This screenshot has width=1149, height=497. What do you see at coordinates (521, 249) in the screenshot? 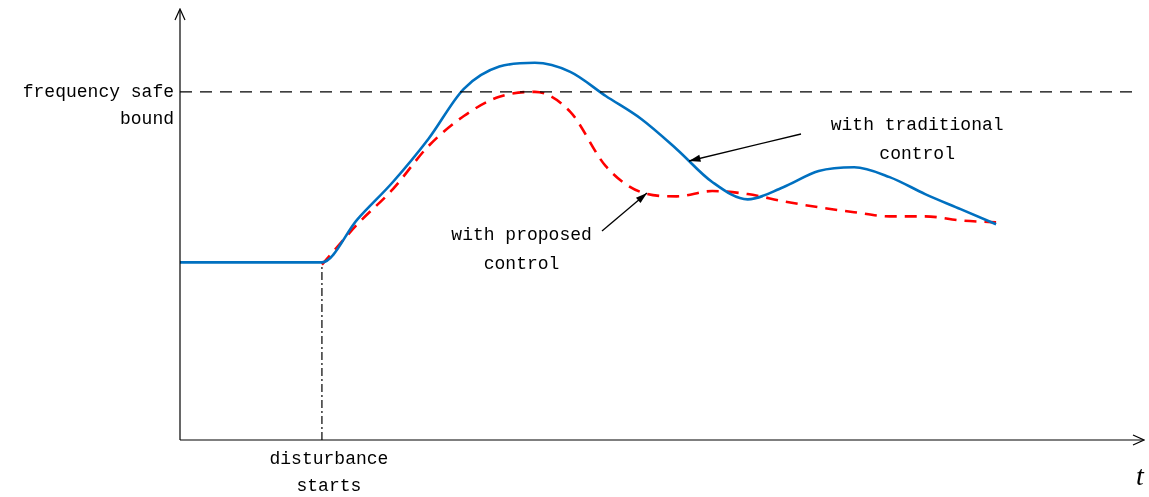
I see `text: with proposed control` at bounding box center [521, 249].